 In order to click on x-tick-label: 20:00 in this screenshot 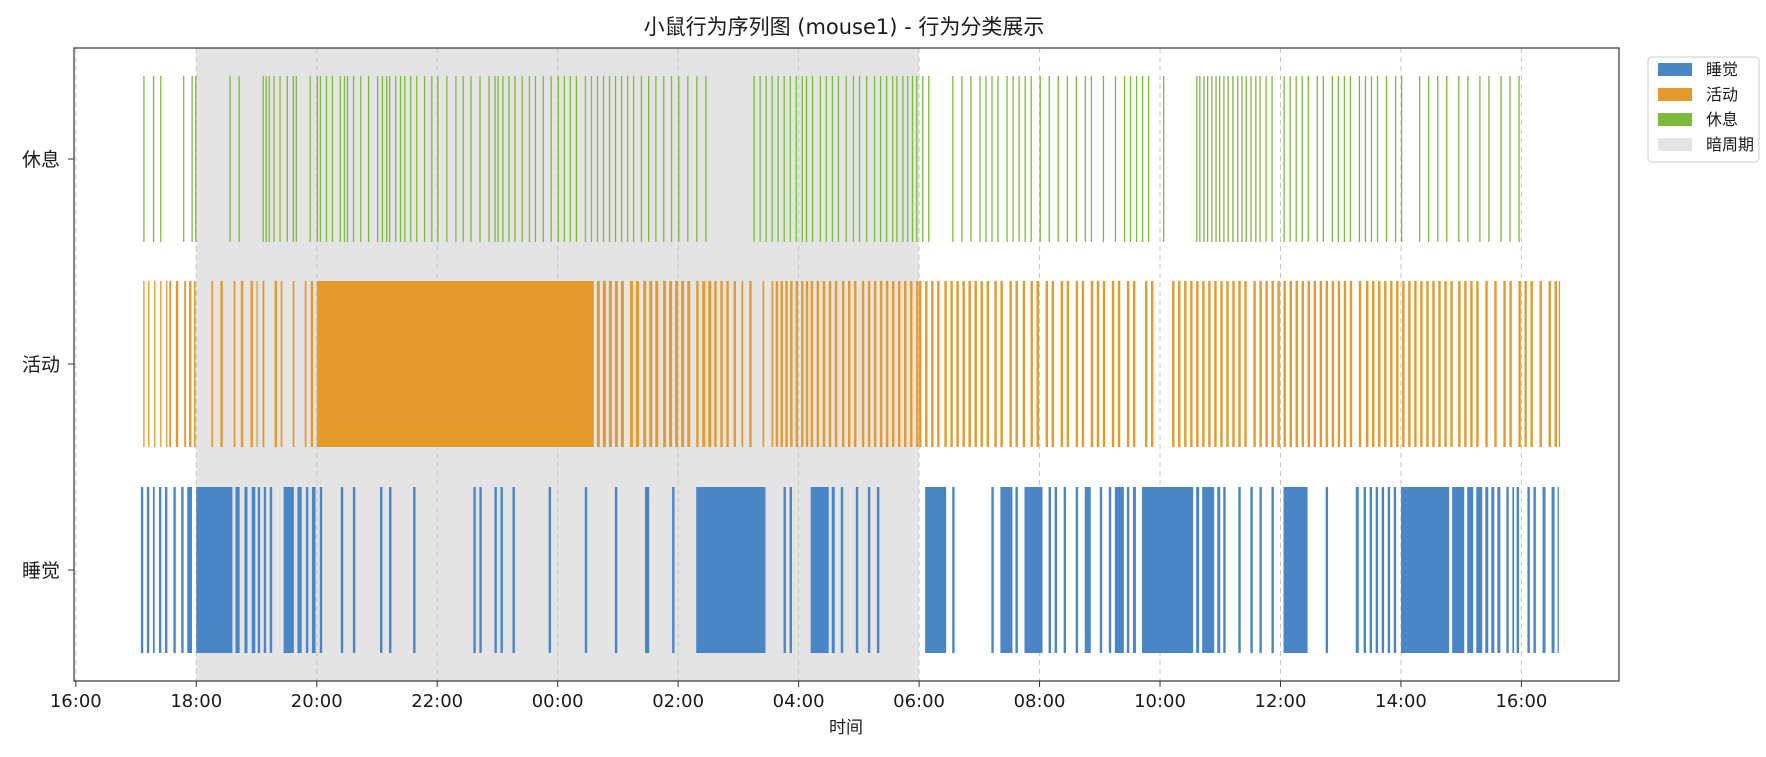, I will do `click(317, 701)`.